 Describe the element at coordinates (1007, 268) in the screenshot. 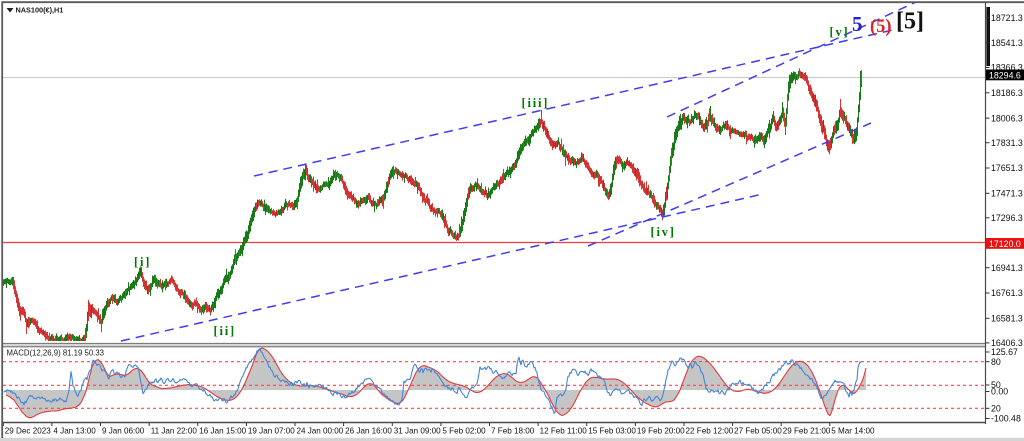

I see `svg-text: 16941.3` at that location.